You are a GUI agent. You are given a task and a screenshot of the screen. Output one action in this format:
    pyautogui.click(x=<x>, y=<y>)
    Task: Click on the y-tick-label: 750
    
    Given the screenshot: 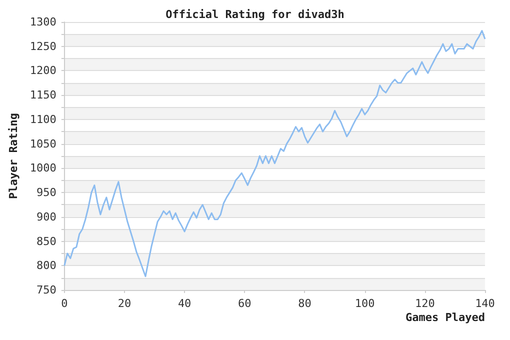 What is the action you would take?
    pyautogui.click(x=46, y=290)
    